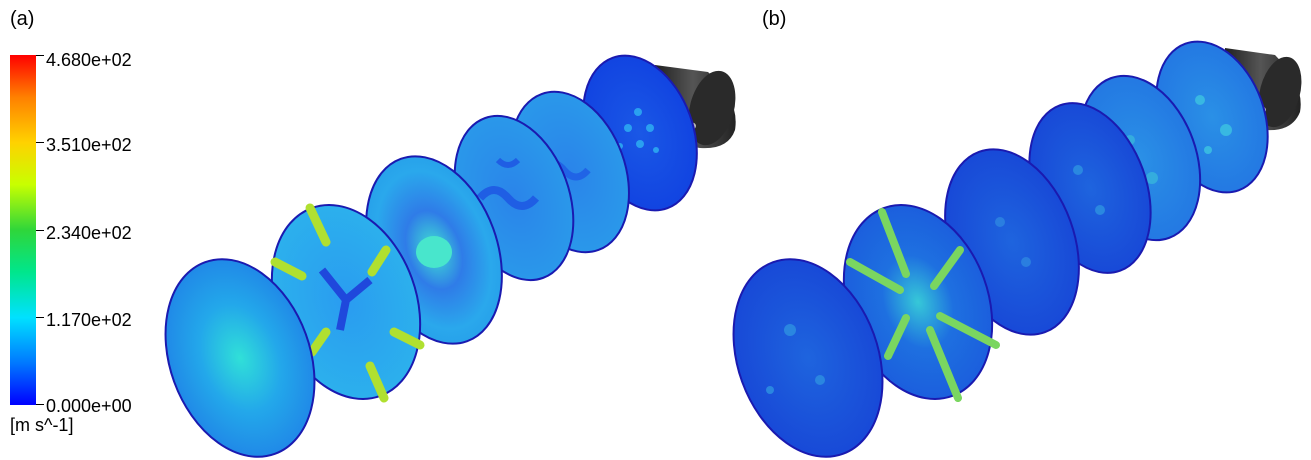 The image size is (1311, 460). I want to click on legend-unit: [m s^-1], so click(42, 425).